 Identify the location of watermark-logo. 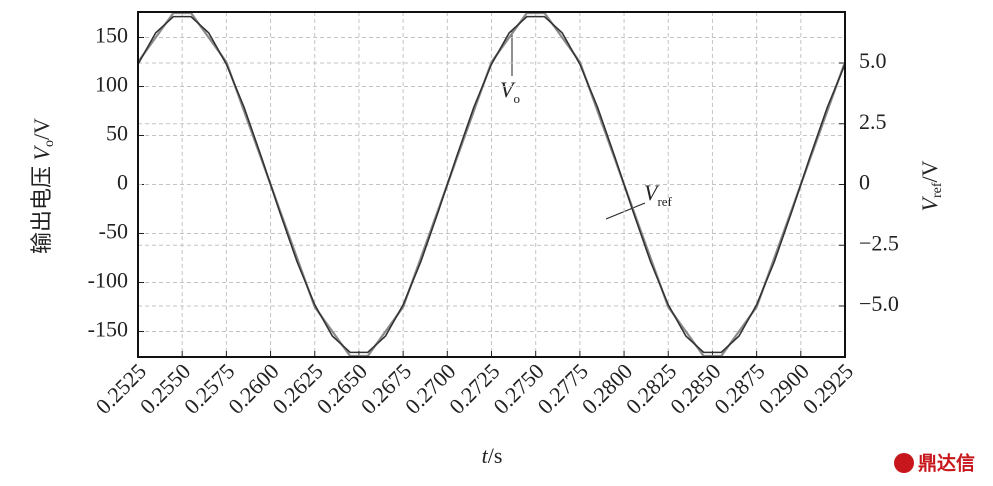
(904, 463).